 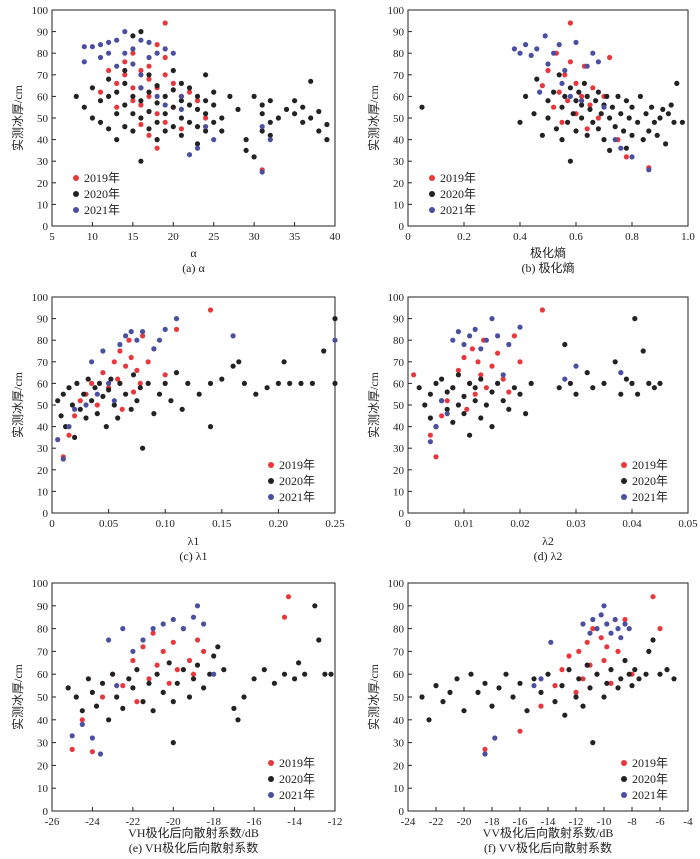 I want to click on y-tick-label: 70, so click(x=399, y=76).